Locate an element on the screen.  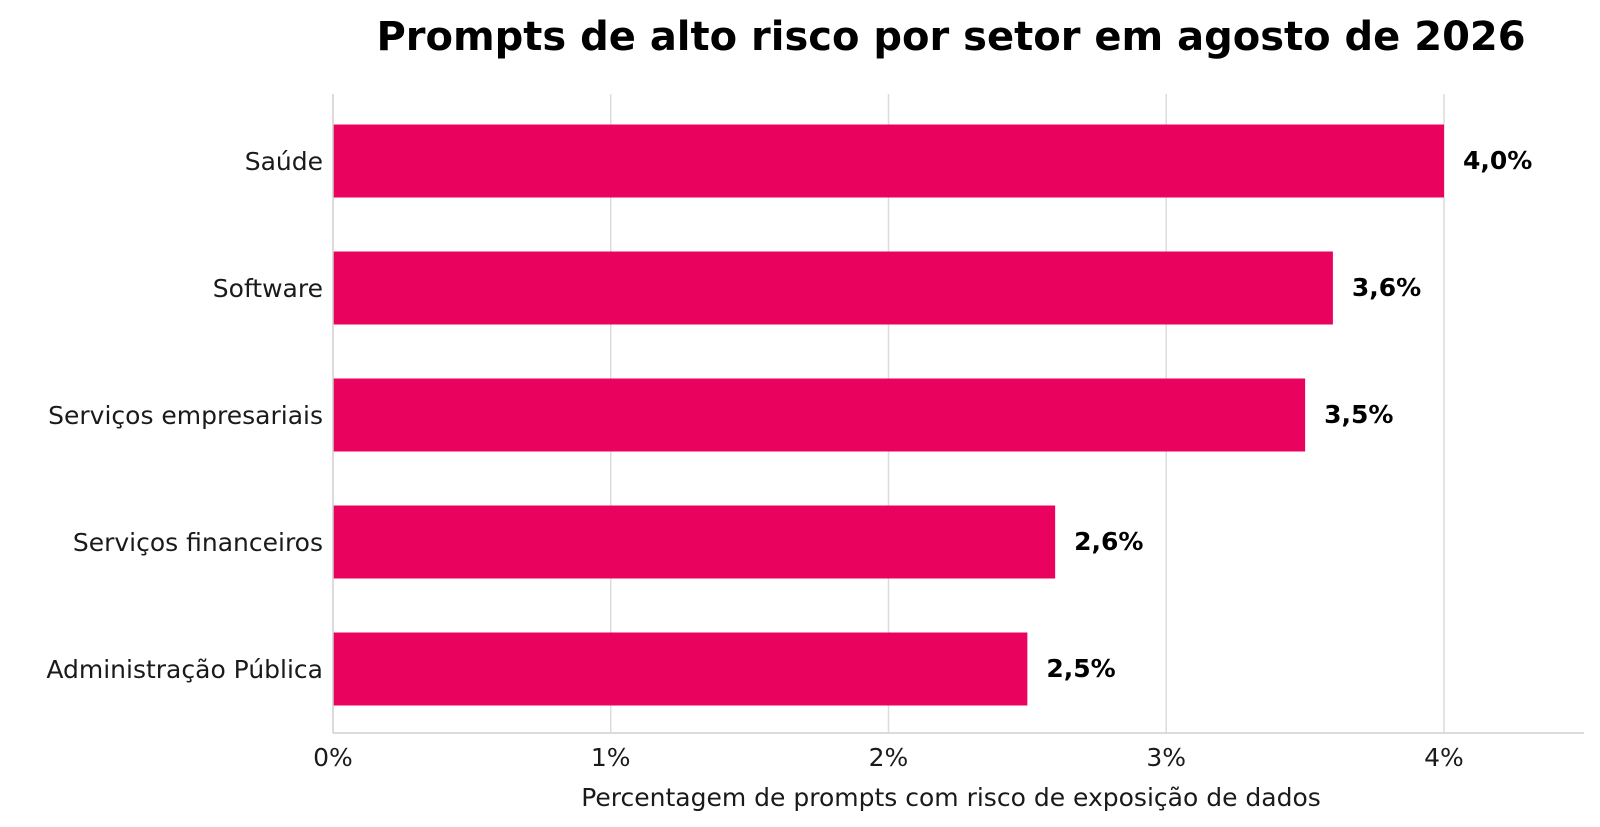
value-label-2: 3,5% is located at coordinates (1358, 414).